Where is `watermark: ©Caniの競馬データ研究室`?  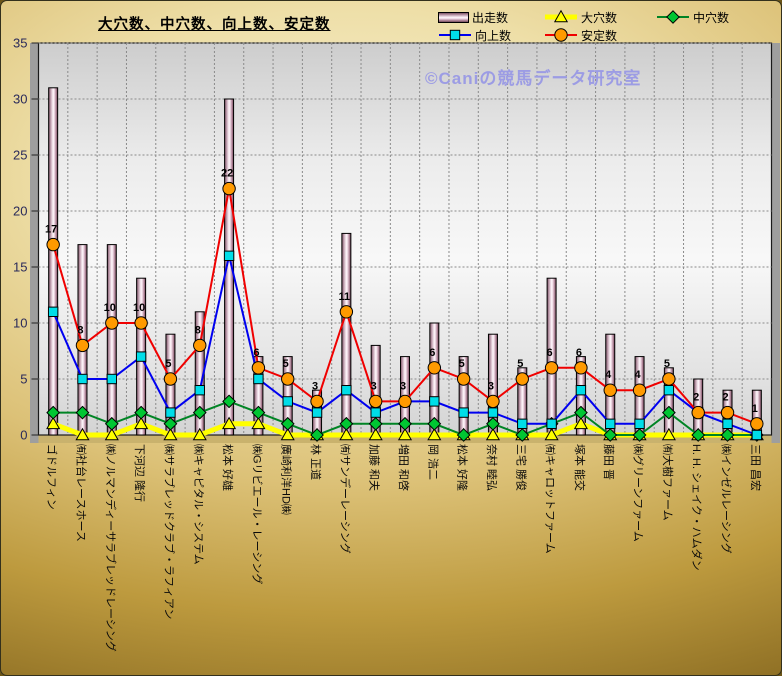
watermark: ©Caniの競馬データ研究室 is located at coordinates (533, 78).